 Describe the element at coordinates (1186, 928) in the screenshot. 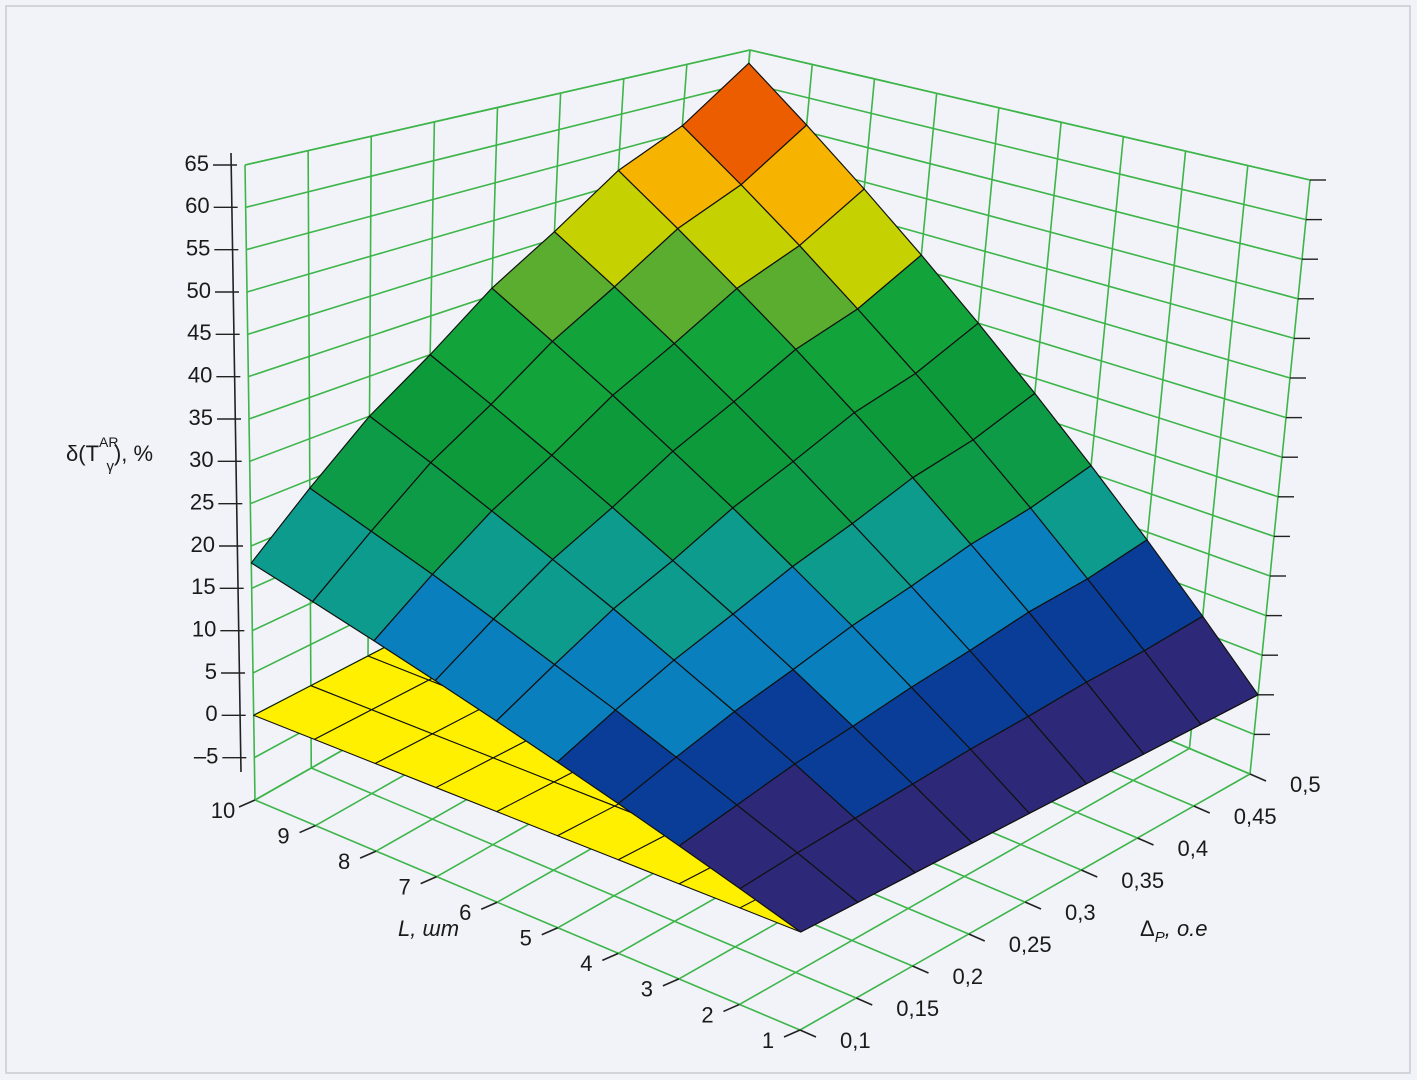

I see `y-axis-title-tail: , о.е` at that location.